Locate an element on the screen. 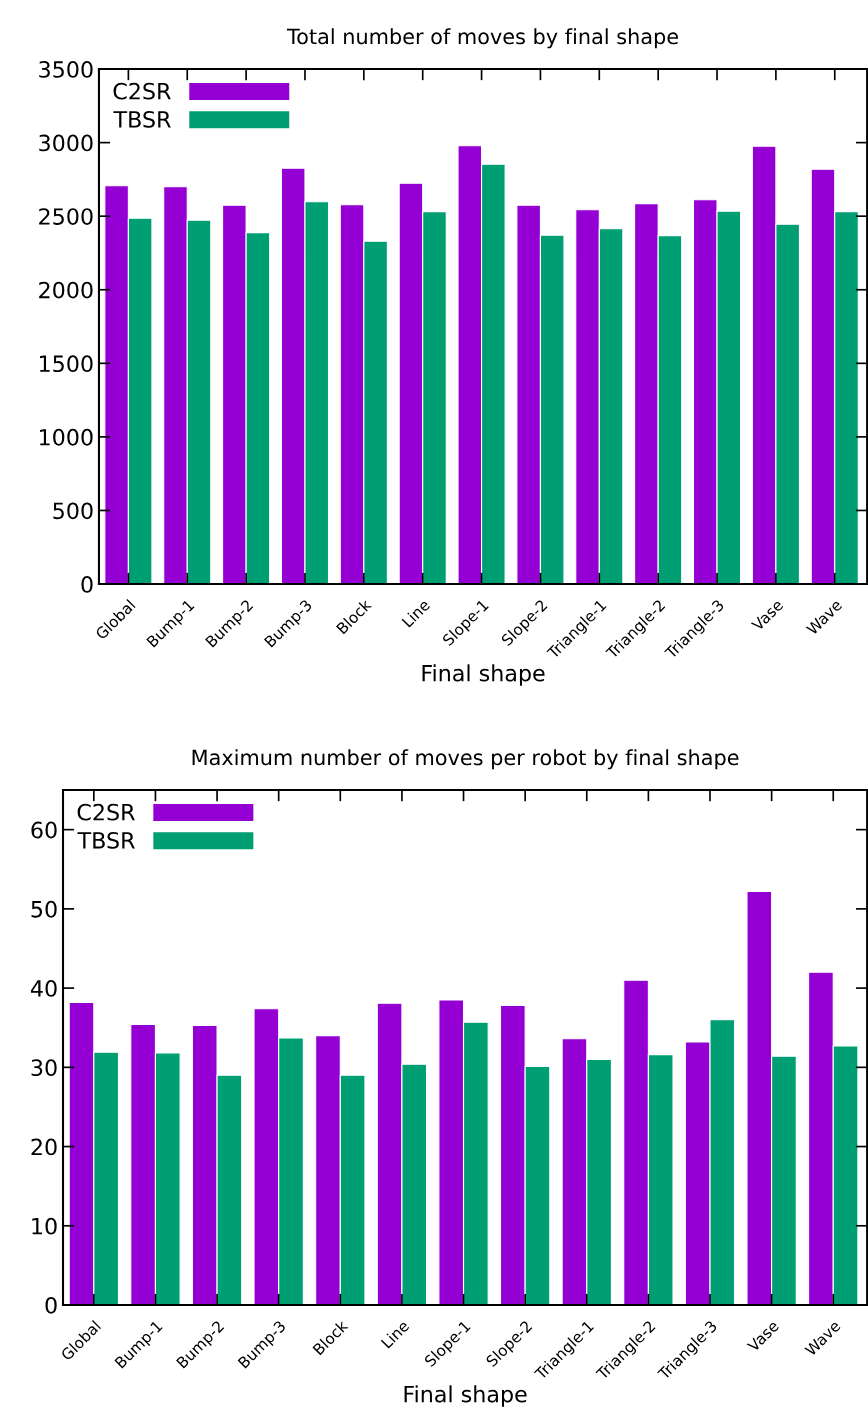 The image size is (868, 1409). y-tick-label: 30 is located at coordinates (44, 1068).